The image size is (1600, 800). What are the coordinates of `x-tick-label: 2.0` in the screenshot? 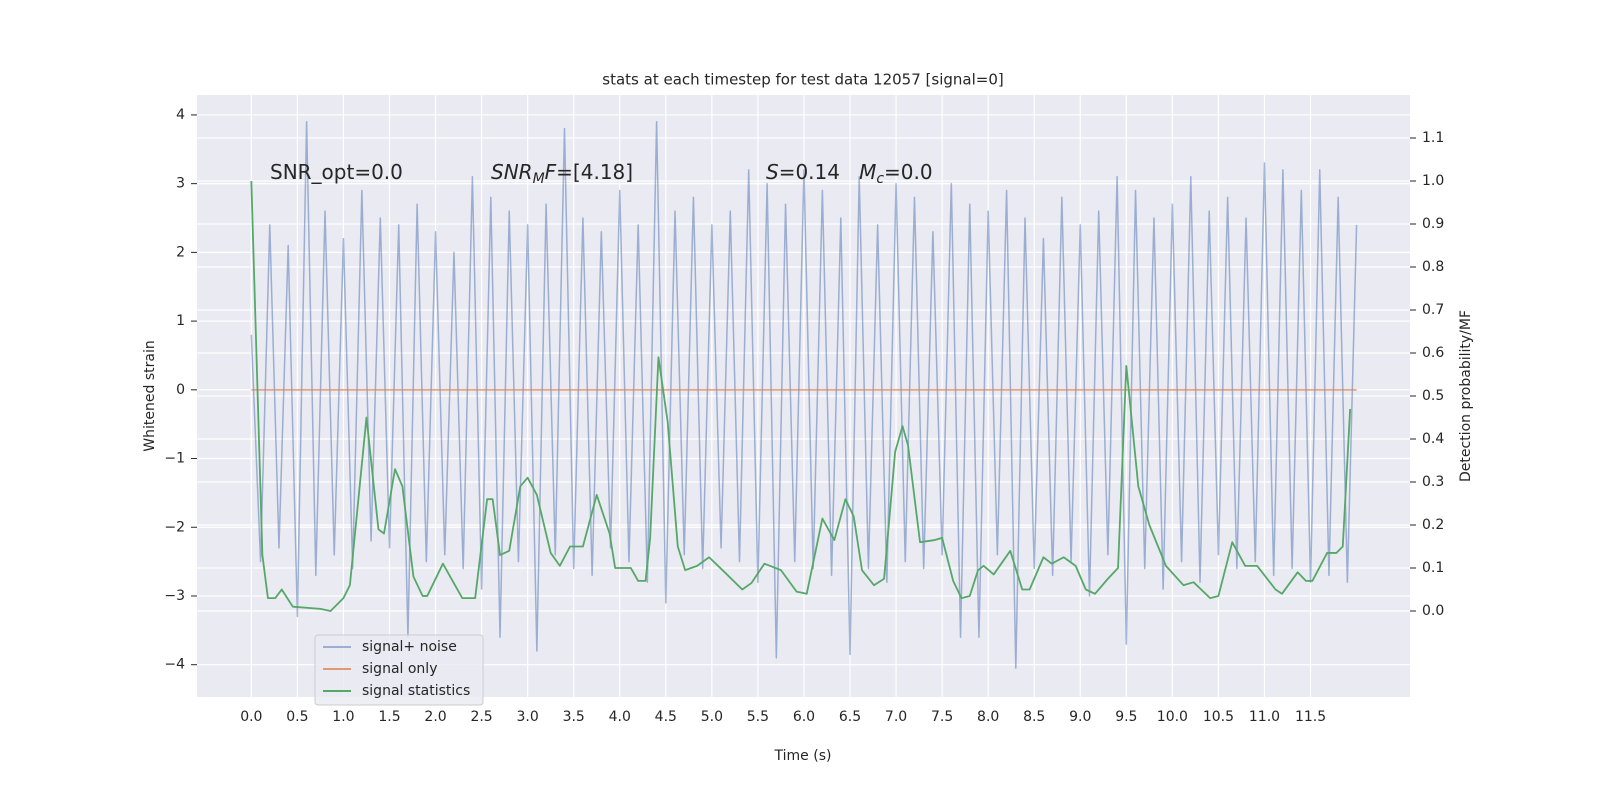 It's located at (435, 717).